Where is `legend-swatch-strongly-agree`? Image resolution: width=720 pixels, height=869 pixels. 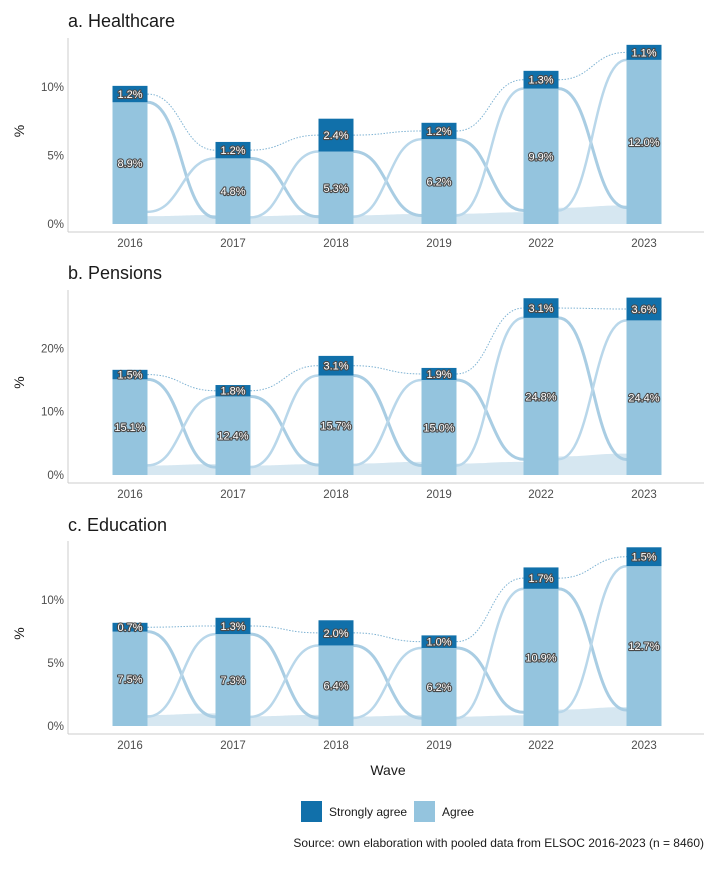
legend-swatch-strongly-agree is located at coordinates (311, 811).